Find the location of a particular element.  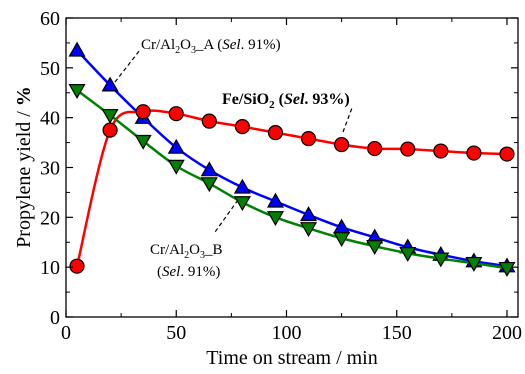

annotation-cr-b-line1: Cr/Al2O3_B is located at coordinates (186, 251).